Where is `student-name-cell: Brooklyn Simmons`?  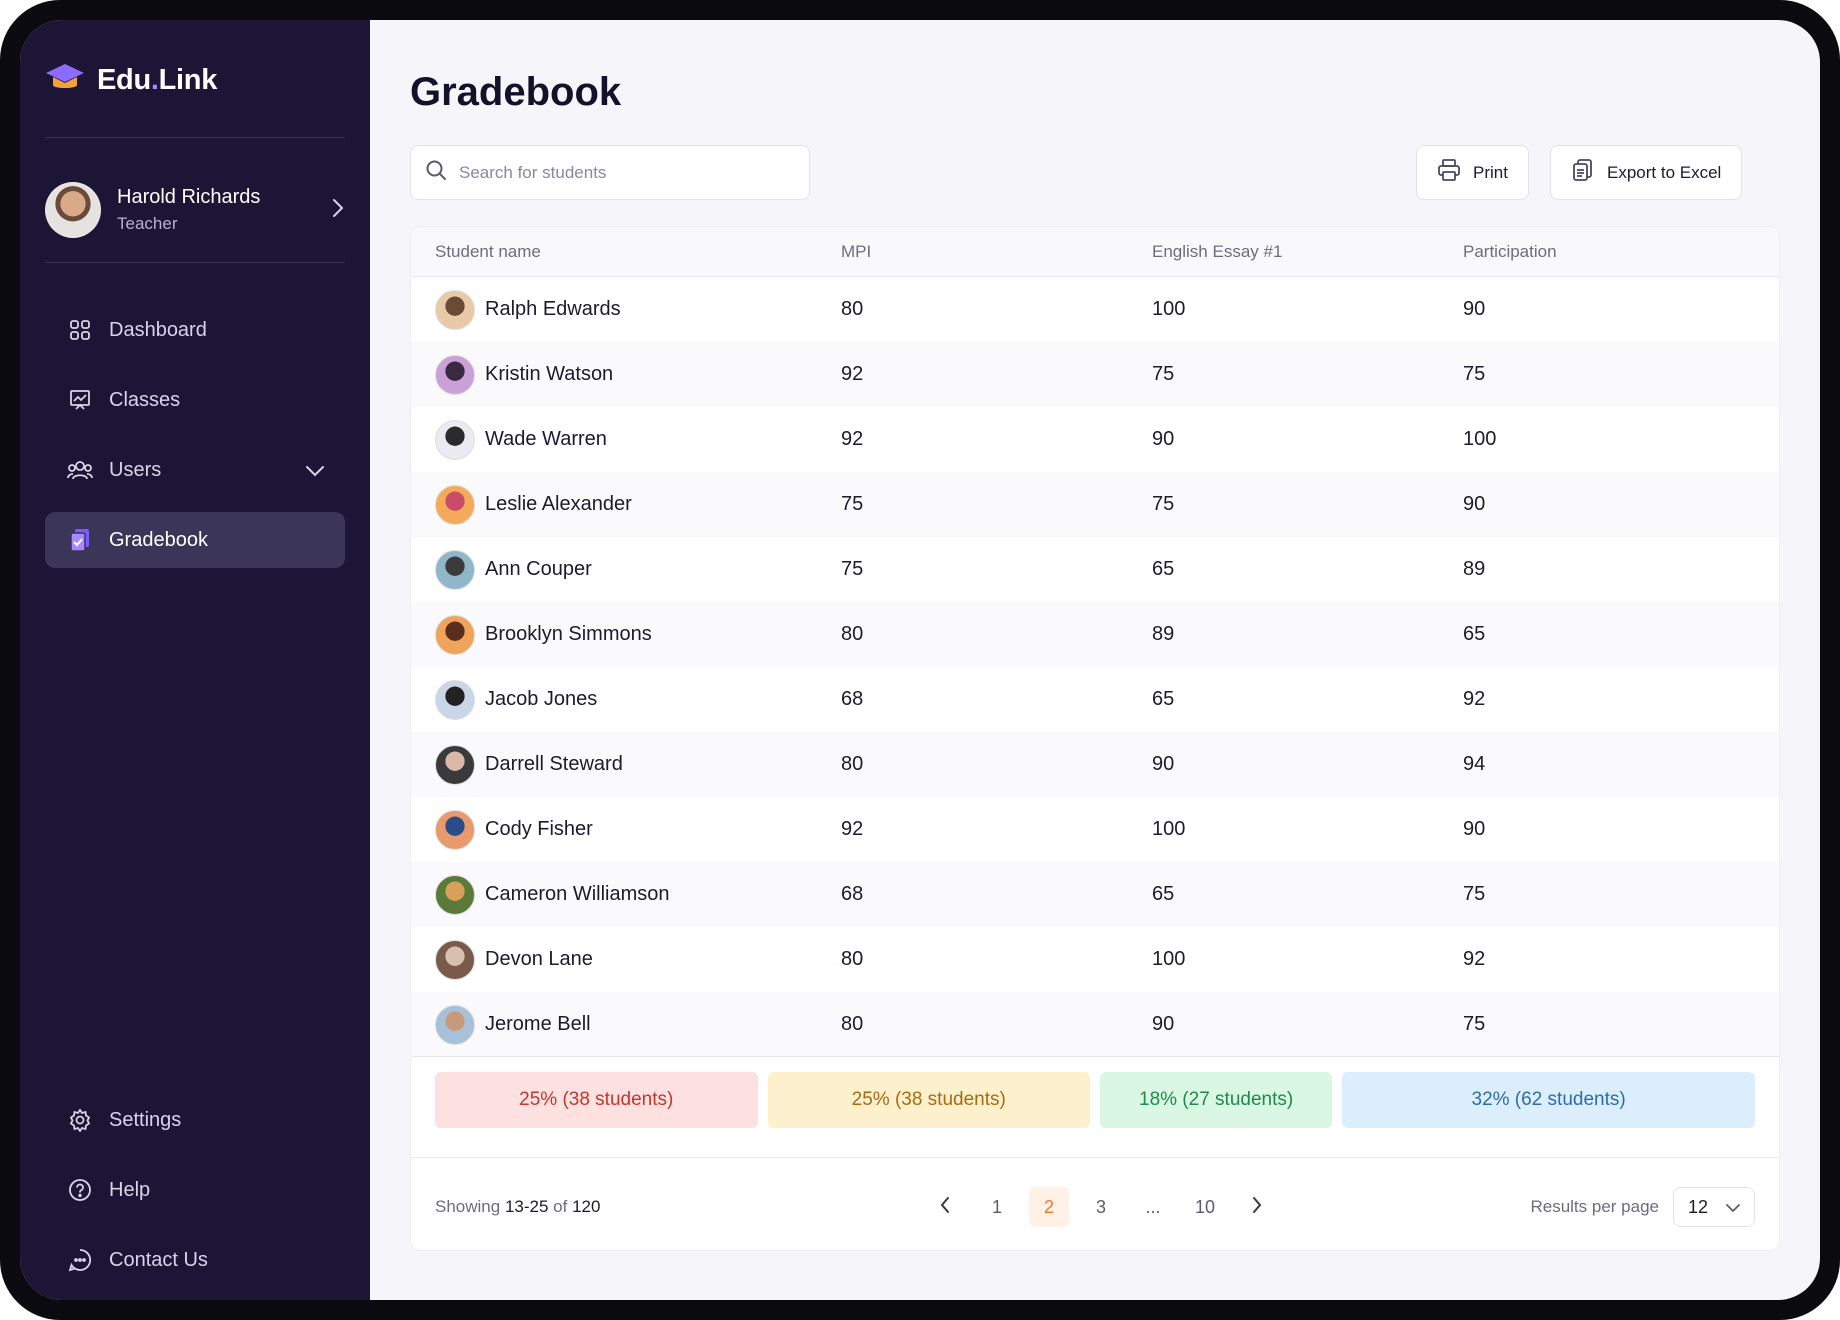 student-name-cell: Brooklyn Simmons is located at coordinates (626, 634).